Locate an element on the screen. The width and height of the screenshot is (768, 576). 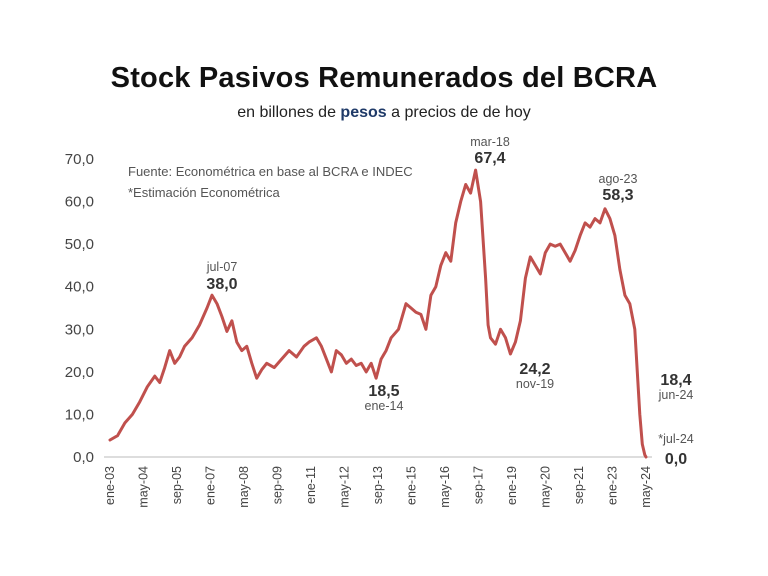
y-tick-label: 0,0 is located at coordinates (83, 457).